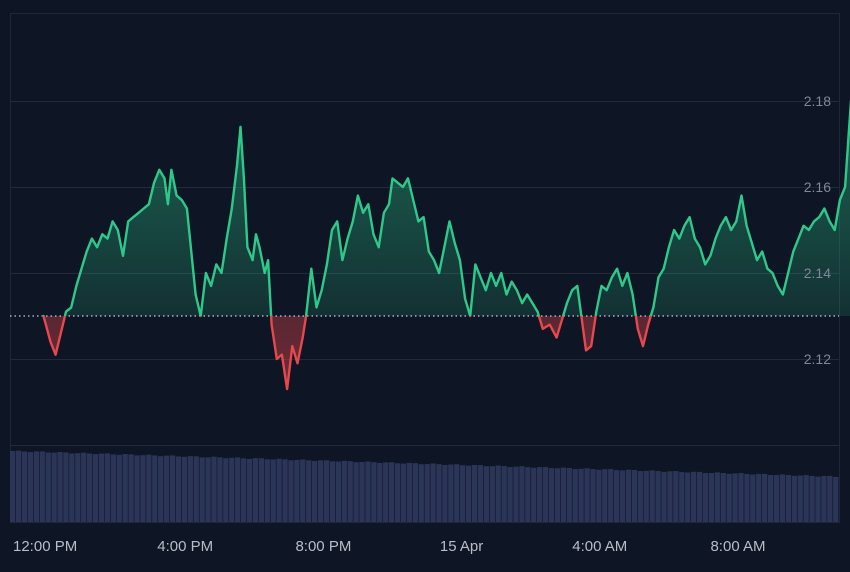 The width and height of the screenshot is (850, 572). What do you see at coordinates (45, 546) in the screenshot?
I see `x-tick-label: 12:00 PM` at bounding box center [45, 546].